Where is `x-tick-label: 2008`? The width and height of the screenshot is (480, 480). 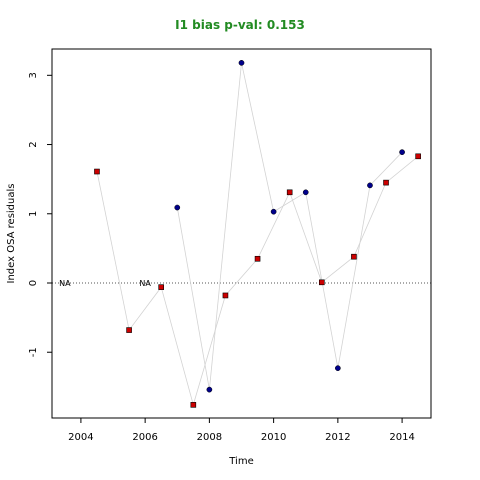 x-tick-label: 2008 is located at coordinates (209, 437).